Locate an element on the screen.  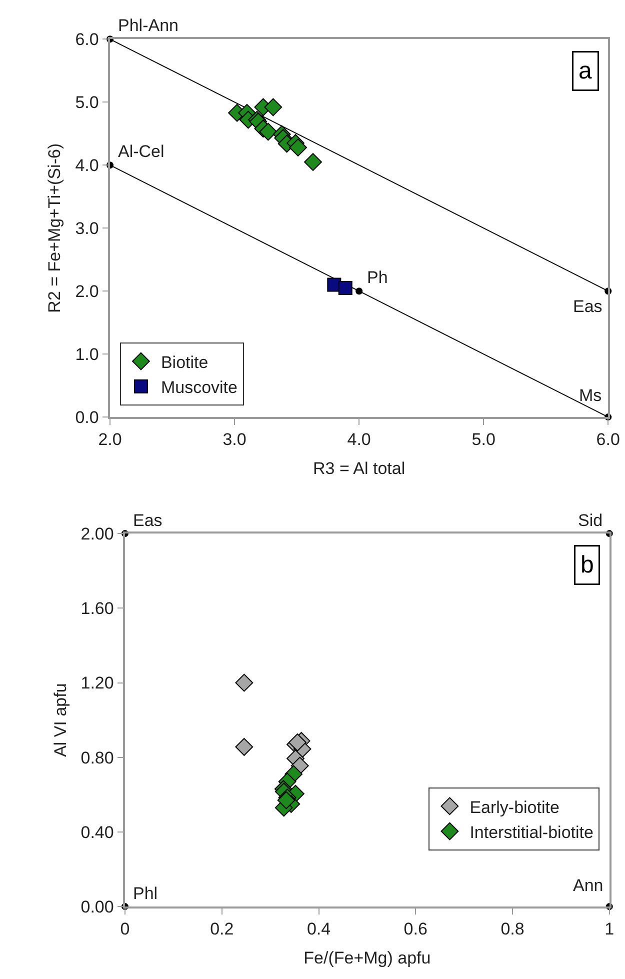
x-tick-label: 0.8 is located at coordinates (512, 929).